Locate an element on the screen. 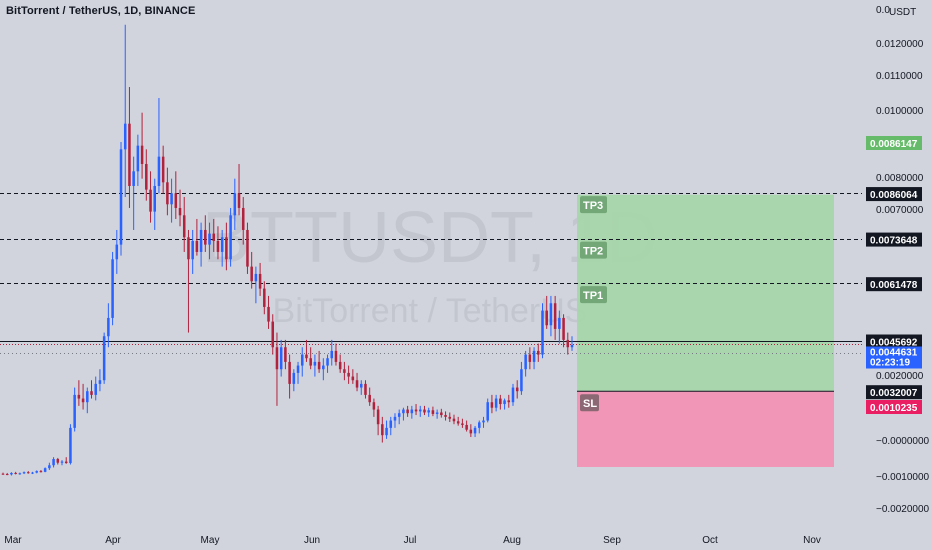  x-tick-label: May is located at coordinates (210, 540).